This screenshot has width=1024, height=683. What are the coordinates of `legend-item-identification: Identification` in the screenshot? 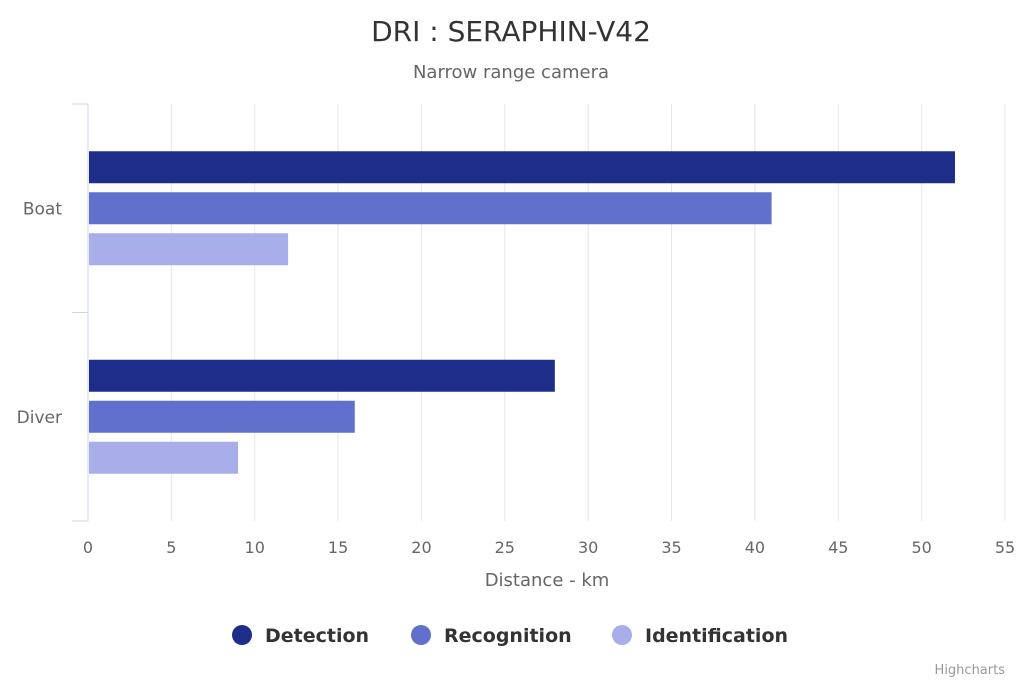 It's located at (700, 636).